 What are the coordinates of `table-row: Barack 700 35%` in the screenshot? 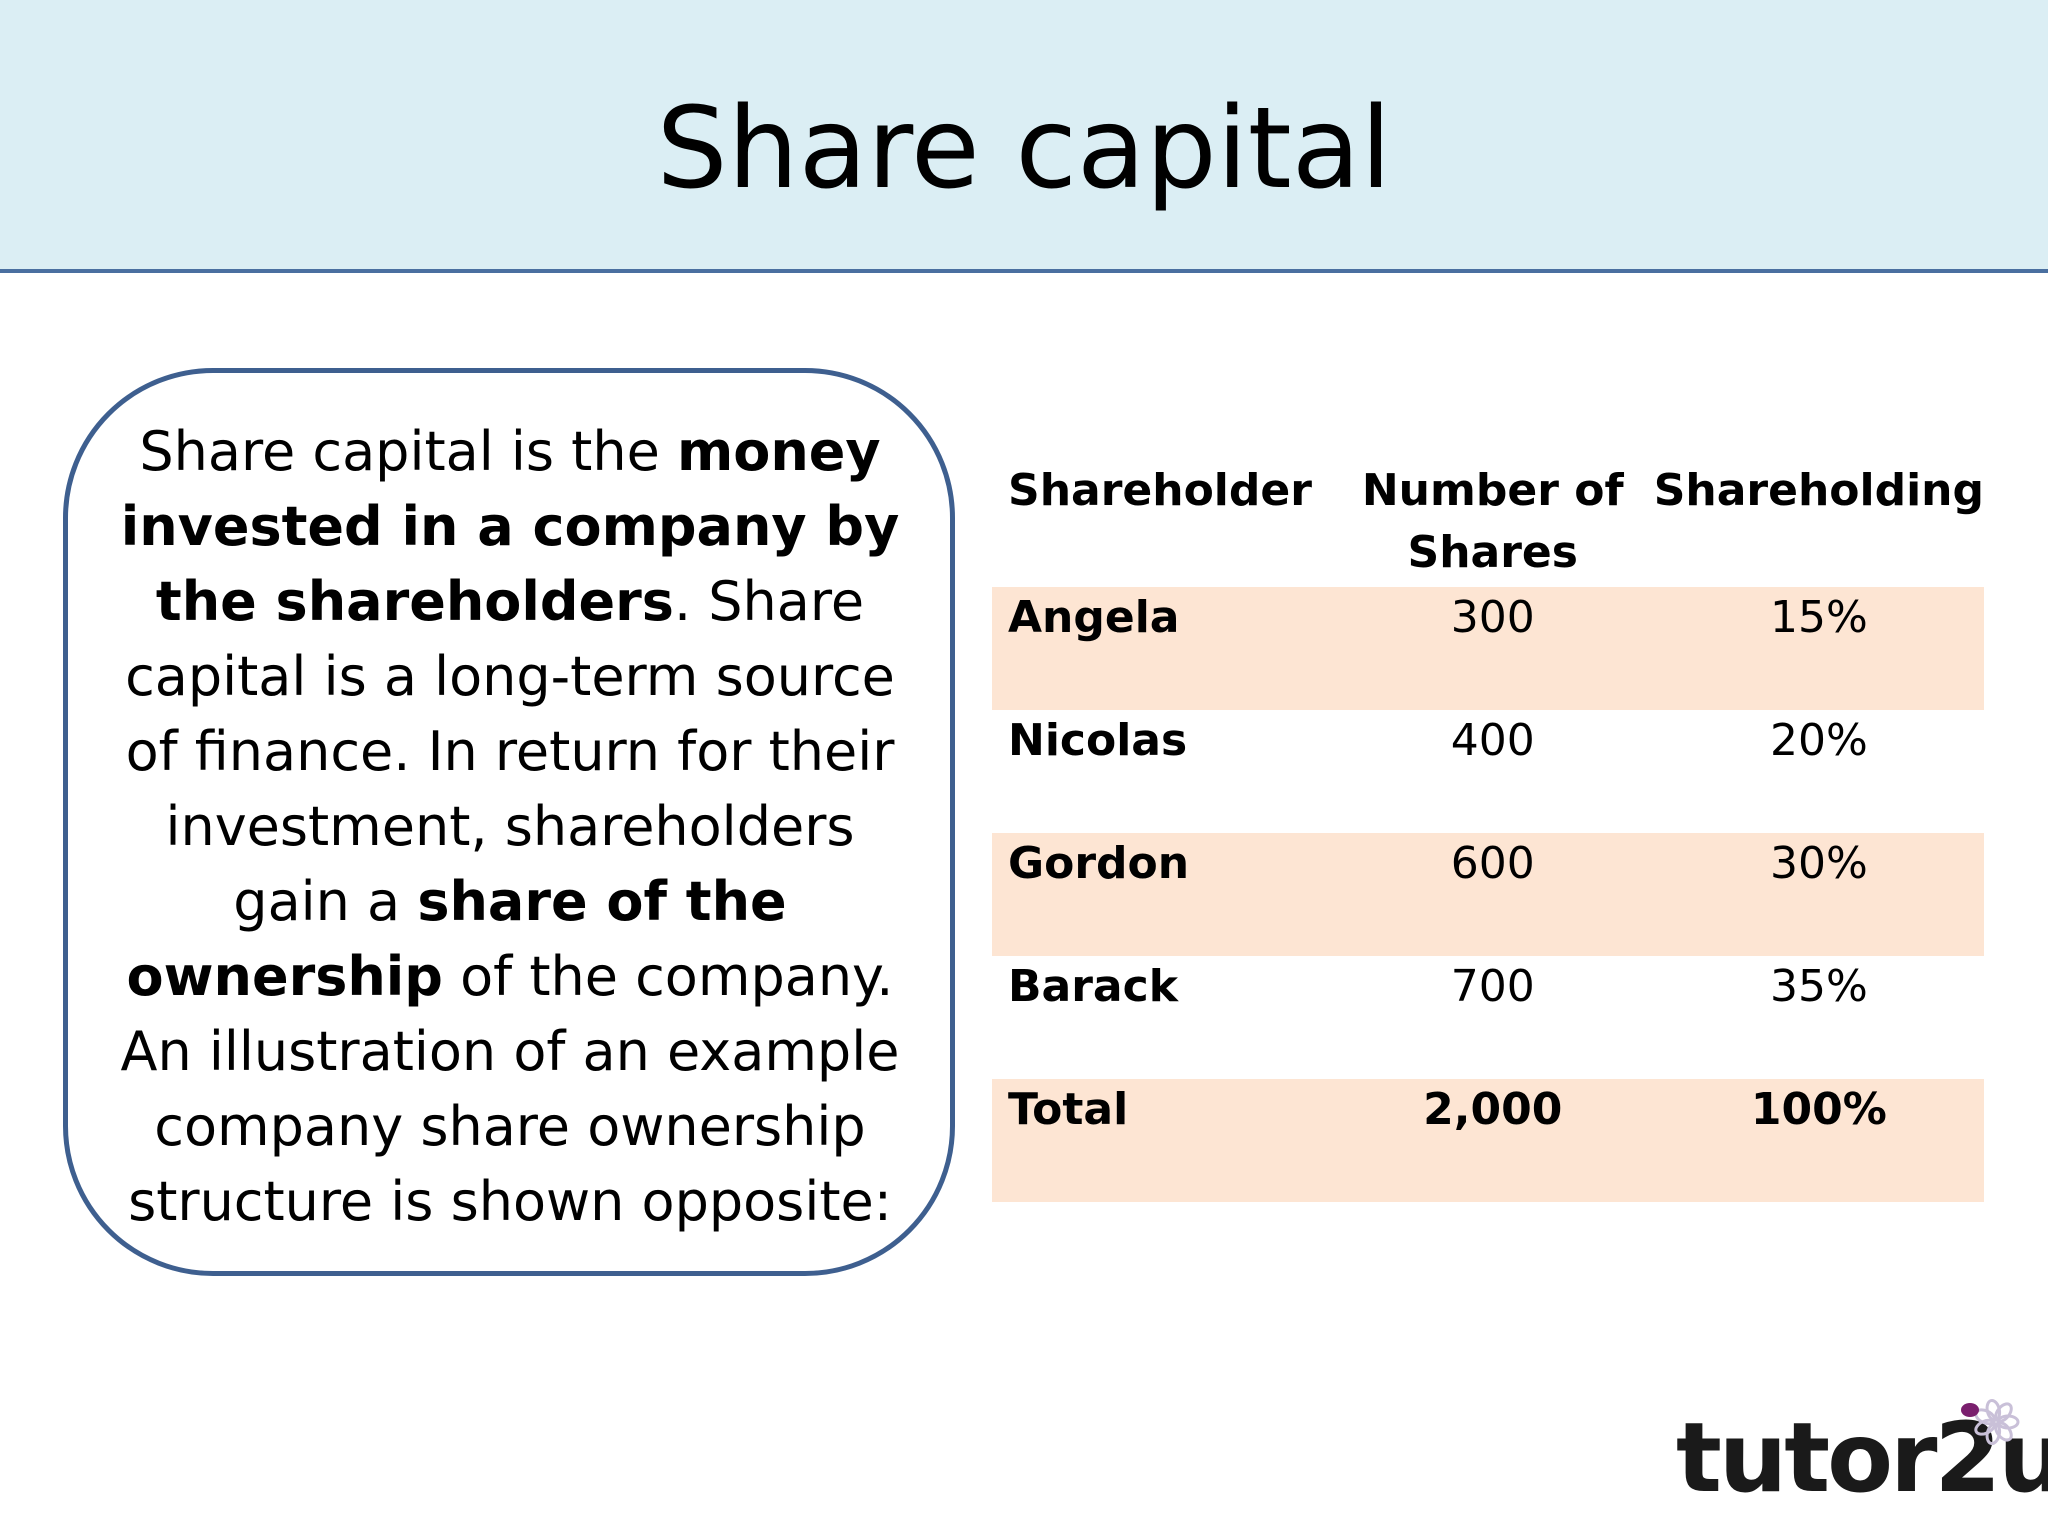 It's located at (1488, 1017).